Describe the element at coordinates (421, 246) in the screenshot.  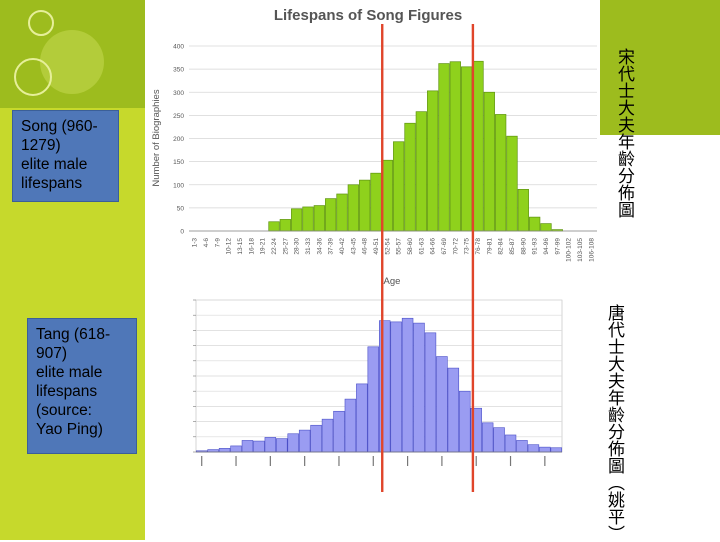
I see `song-x-tick-label: 61-63` at that location.